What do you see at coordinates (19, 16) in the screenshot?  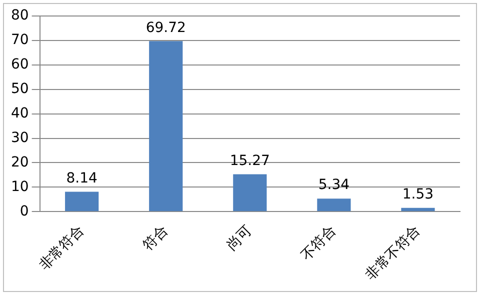 I see `y-tick-label: 80` at bounding box center [19, 16].